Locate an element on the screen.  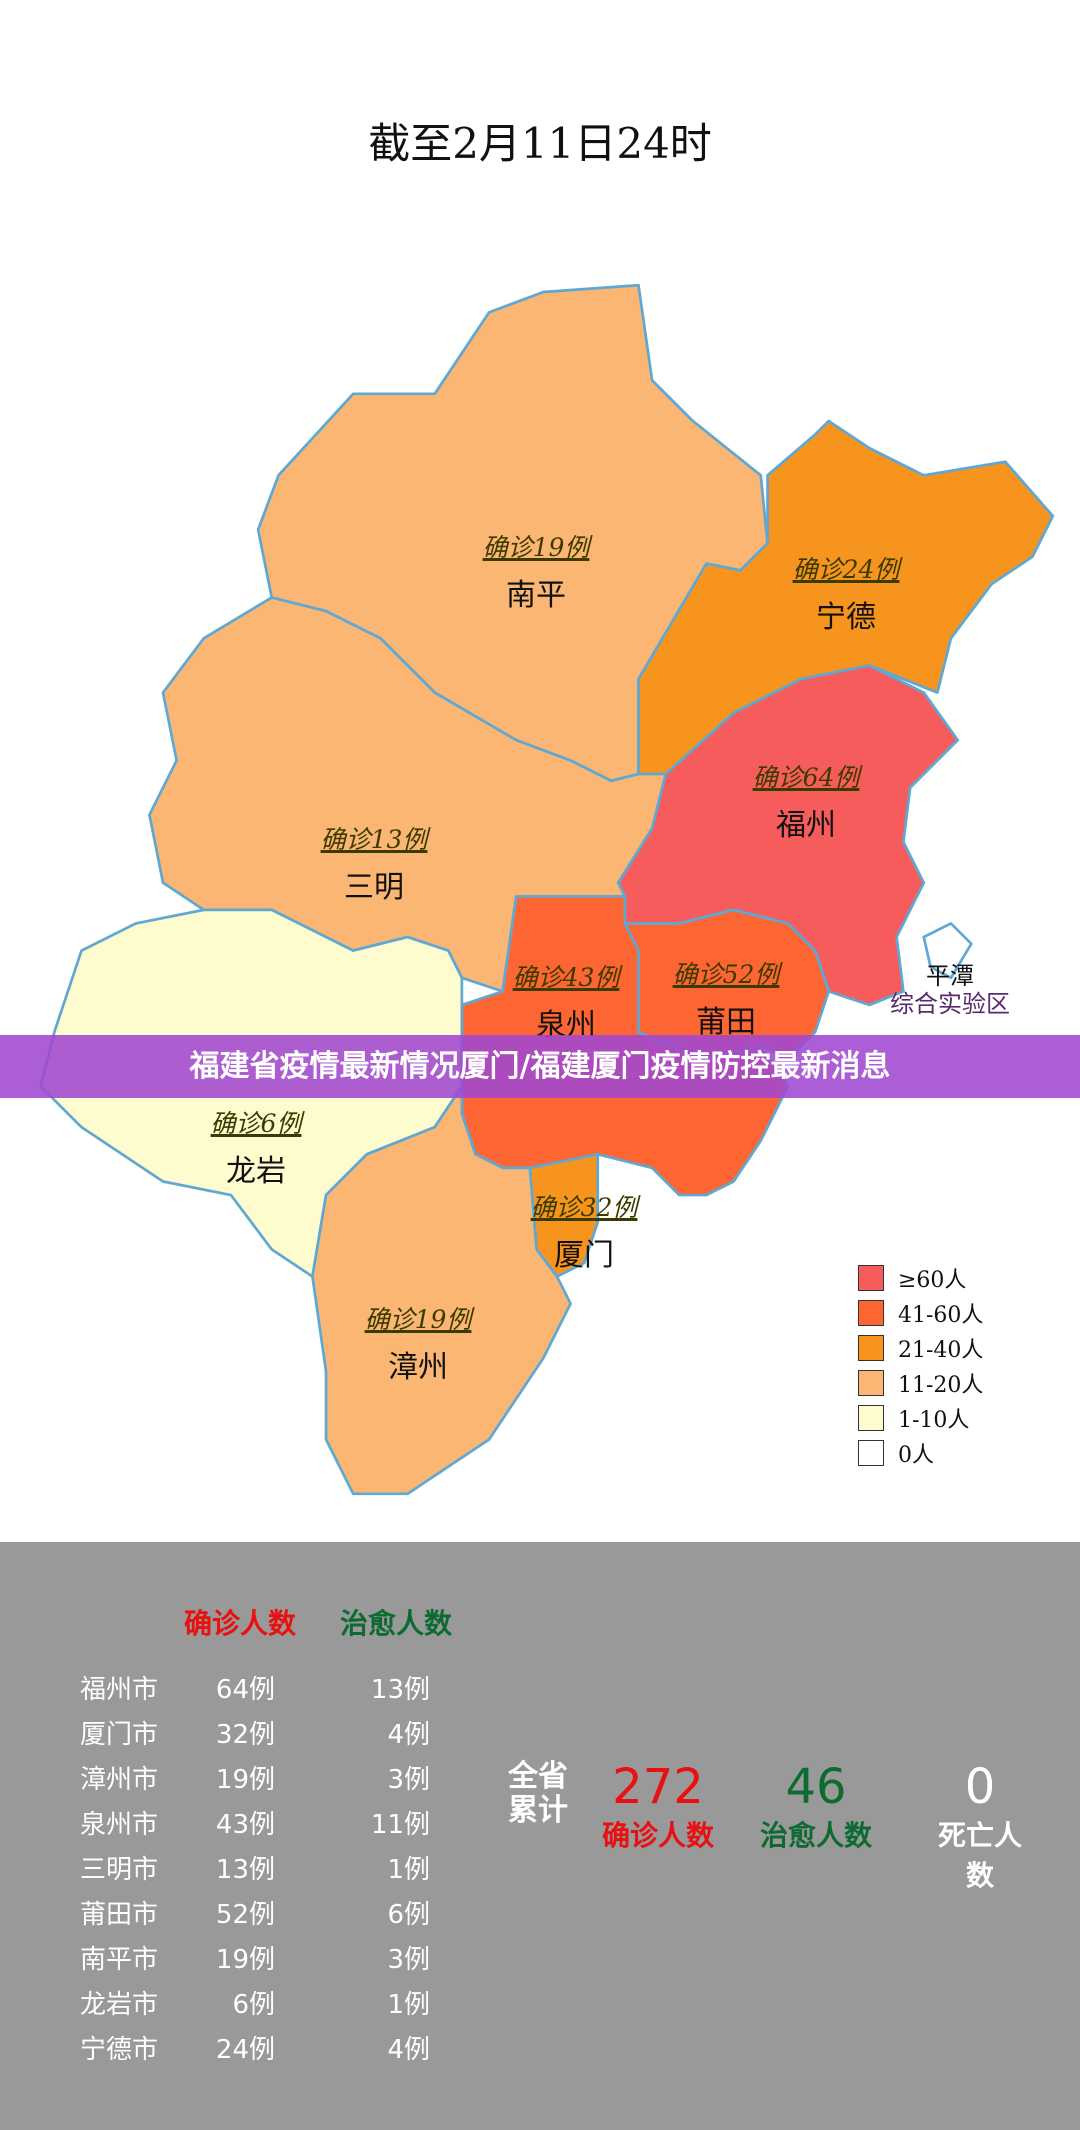
city-label: 宁德 is located at coordinates (846, 617).